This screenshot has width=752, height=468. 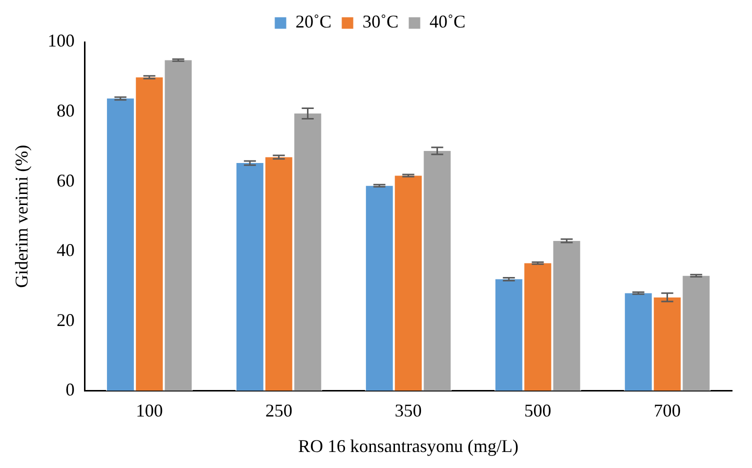 What do you see at coordinates (448, 22) in the screenshot?
I see `legend-label: 40˚C` at bounding box center [448, 22].